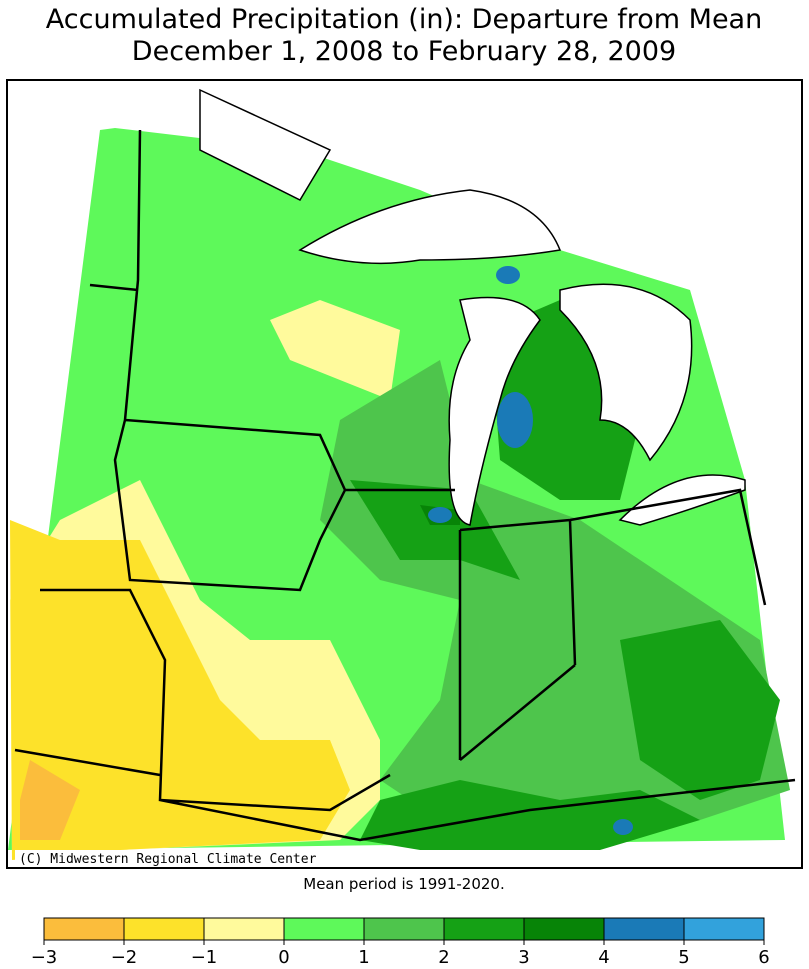  Describe the element at coordinates (404, 51) in the screenshot. I see `title-line: December 1, 2008 to February 28, 2009` at that location.